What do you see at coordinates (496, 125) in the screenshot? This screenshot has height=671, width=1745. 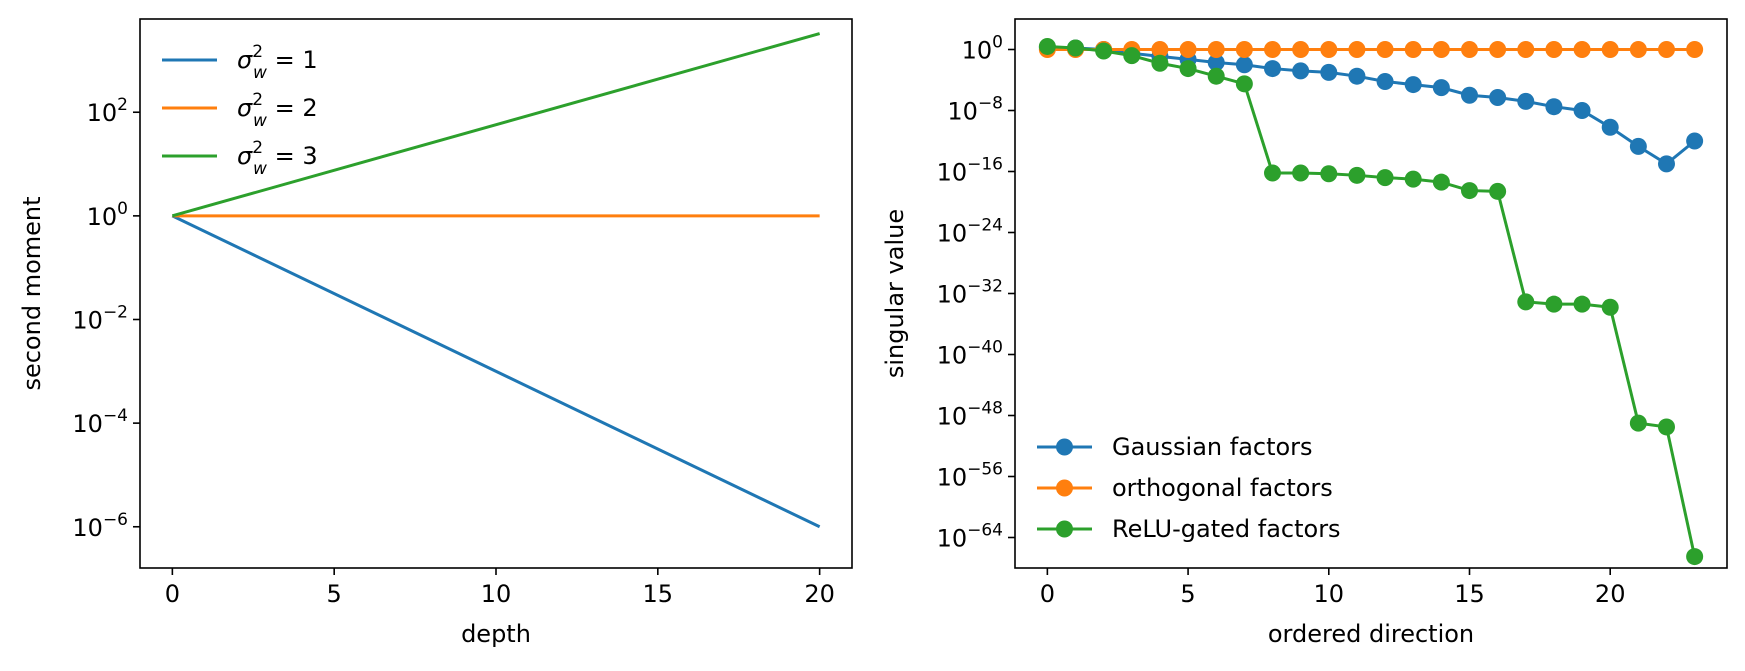 I see `series--w-3-line` at bounding box center [496, 125].